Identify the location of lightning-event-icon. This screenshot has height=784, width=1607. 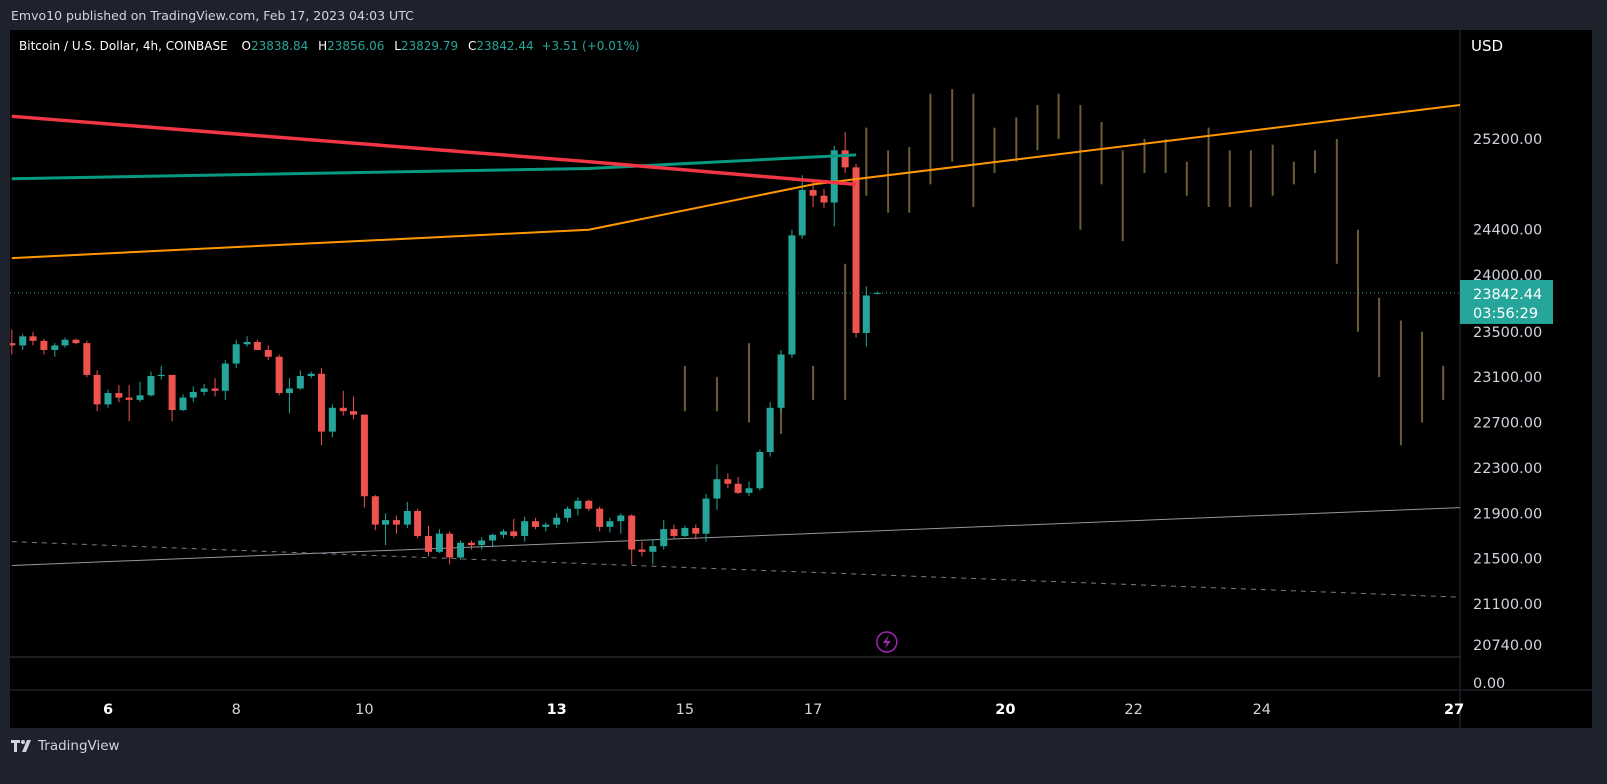
(887, 642).